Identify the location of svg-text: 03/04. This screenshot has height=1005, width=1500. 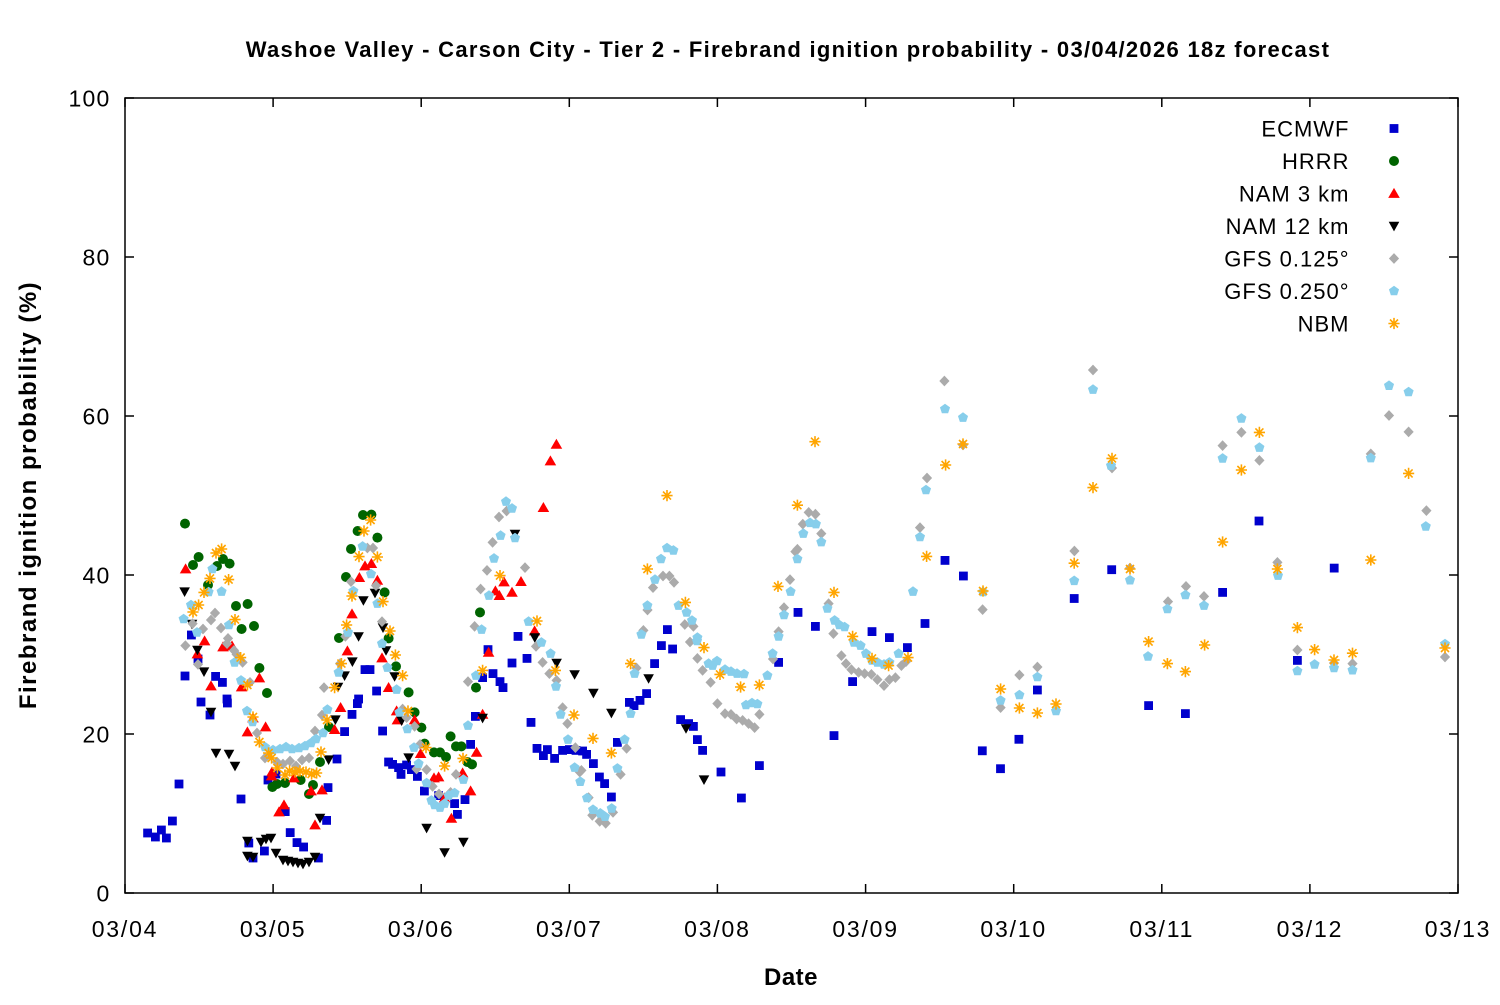
(125, 929).